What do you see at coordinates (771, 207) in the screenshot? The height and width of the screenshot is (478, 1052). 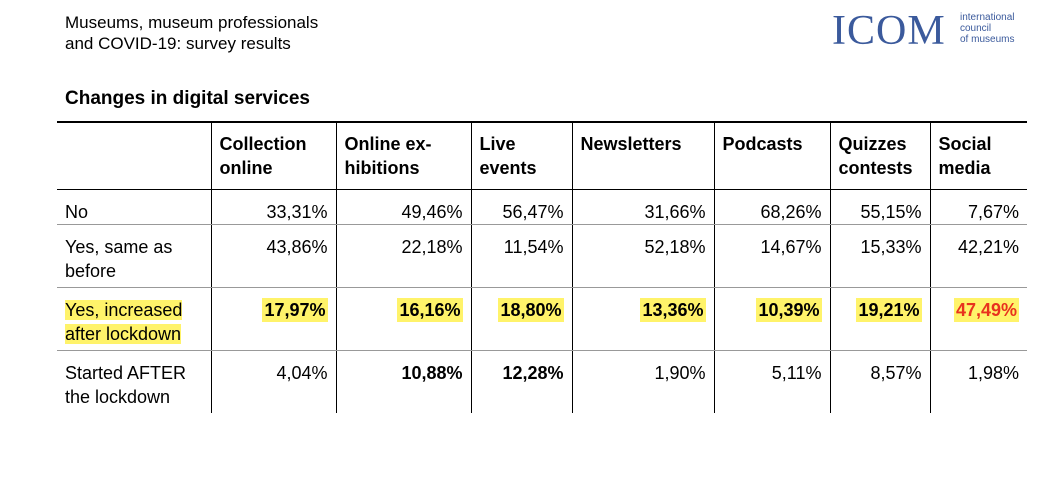 I see `table-cell: 68,26%` at bounding box center [771, 207].